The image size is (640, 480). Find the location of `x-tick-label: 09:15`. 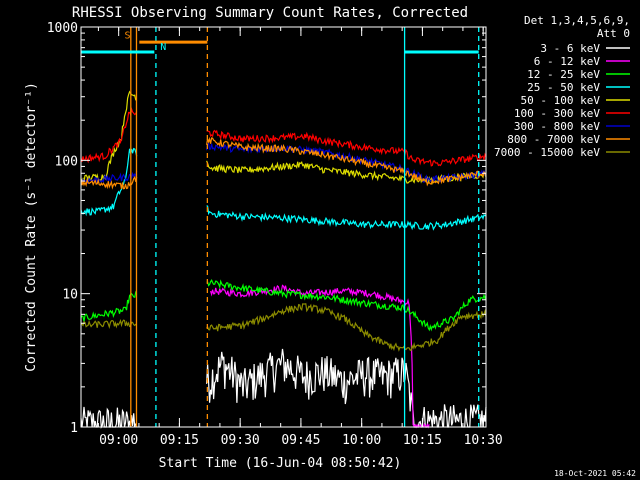

x-tick-label: 09:15 is located at coordinates (179, 440).